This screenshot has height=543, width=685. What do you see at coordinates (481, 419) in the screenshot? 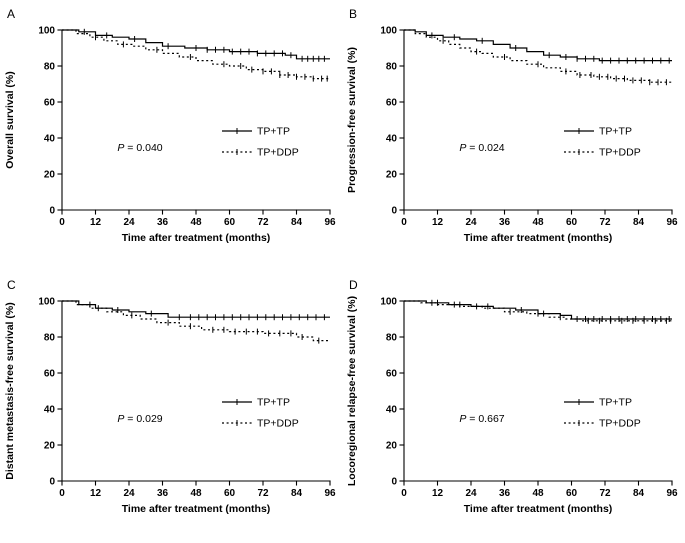
I see `p-value: P = 0.667` at bounding box center [481, 419].